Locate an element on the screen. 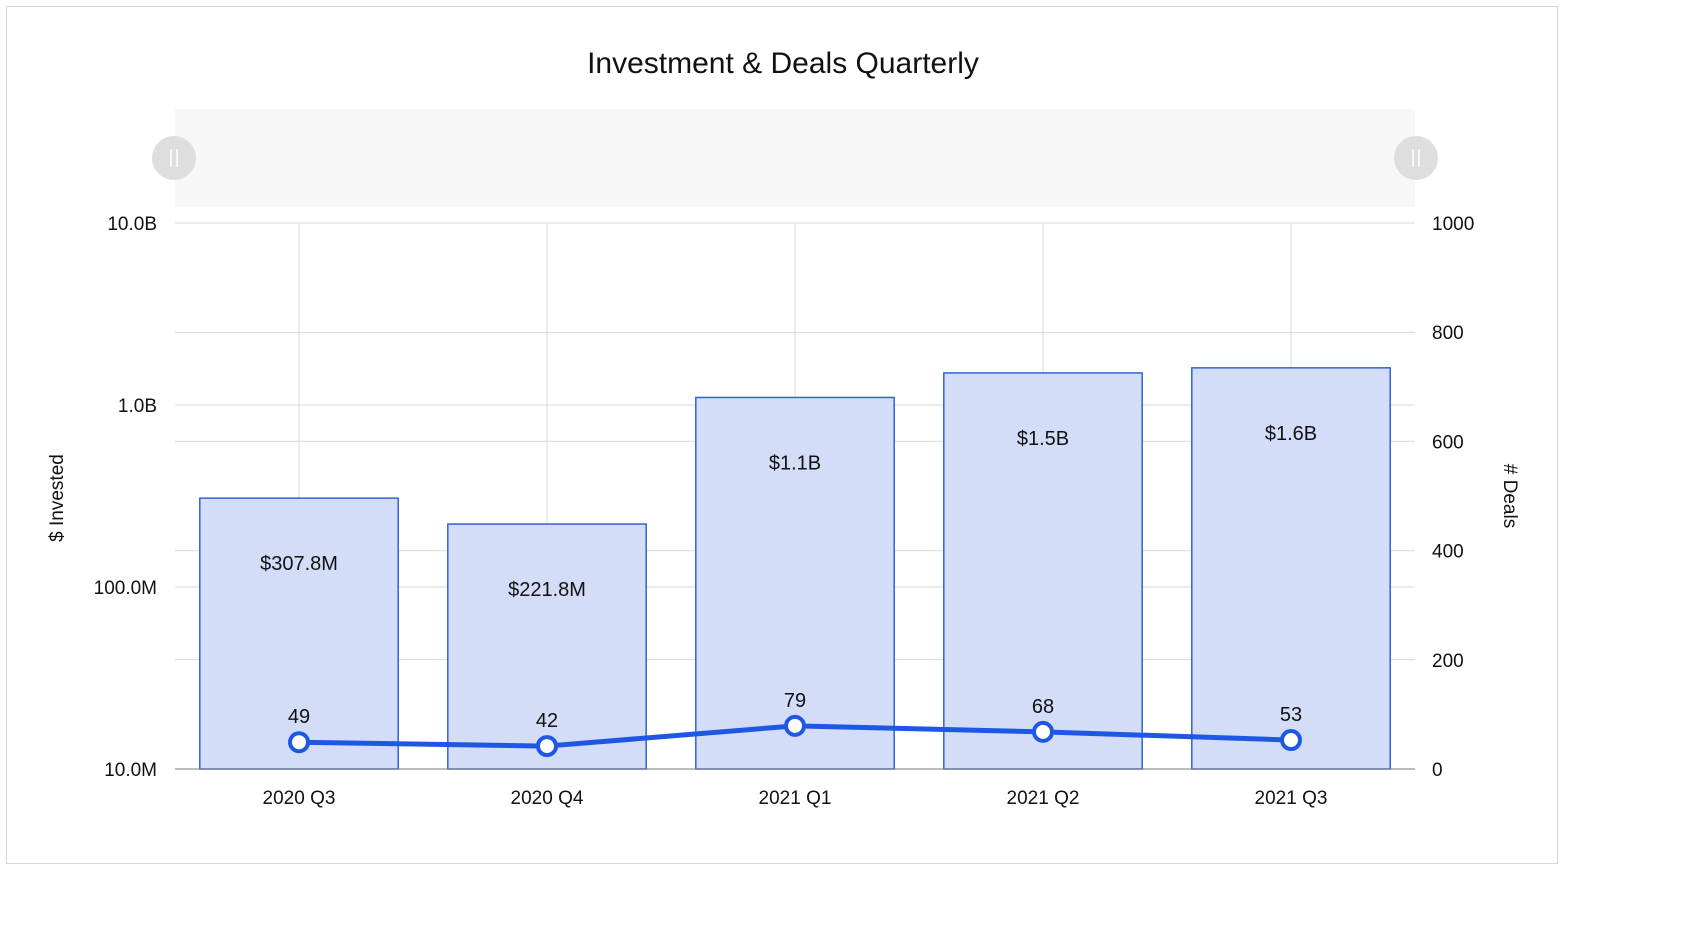 The height and width of the screenshot is (946, 1698). deals-data-label: 49 is located at coordinates (299, 717).